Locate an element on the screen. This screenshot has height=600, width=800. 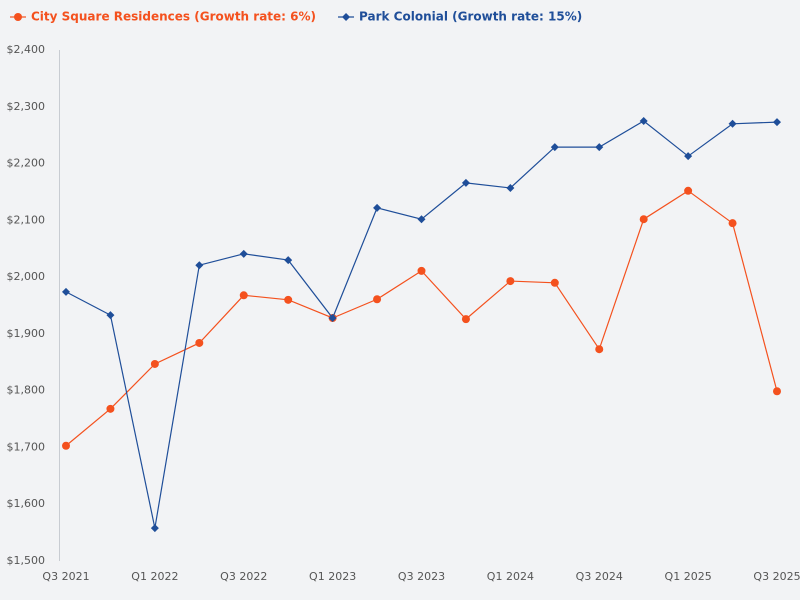
x-tick-label: Q1 2023 is located at coordinates (332, 576).